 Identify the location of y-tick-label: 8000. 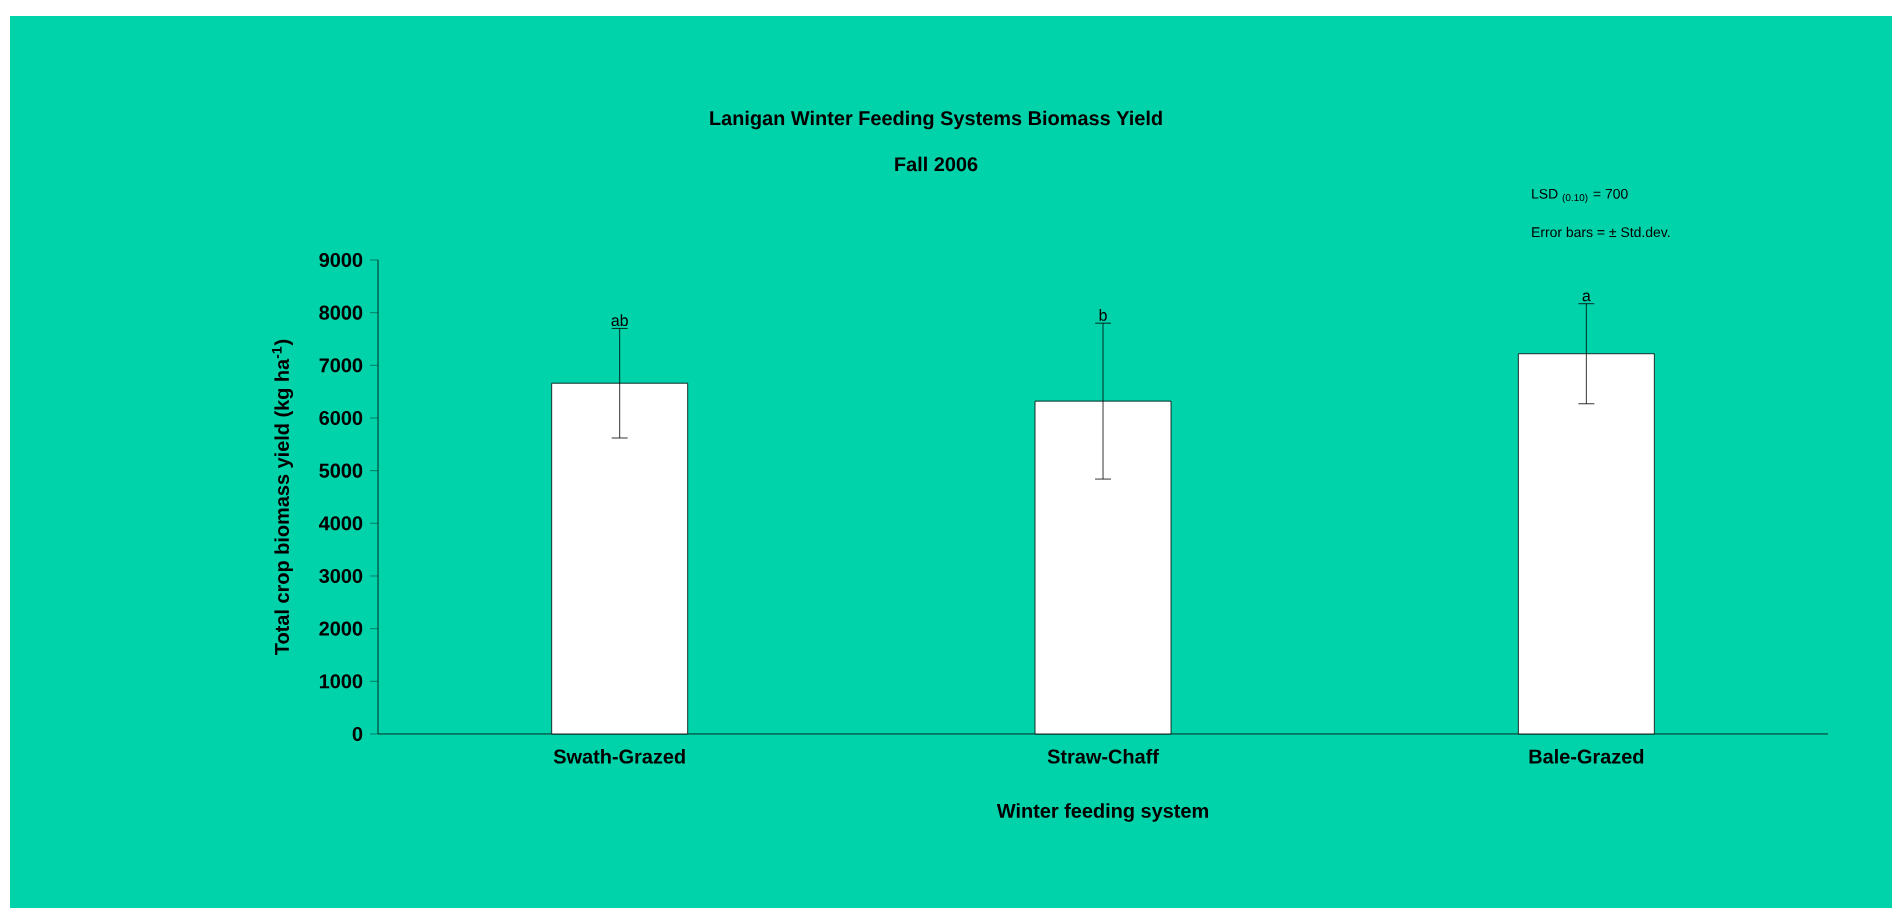
(341, 312).